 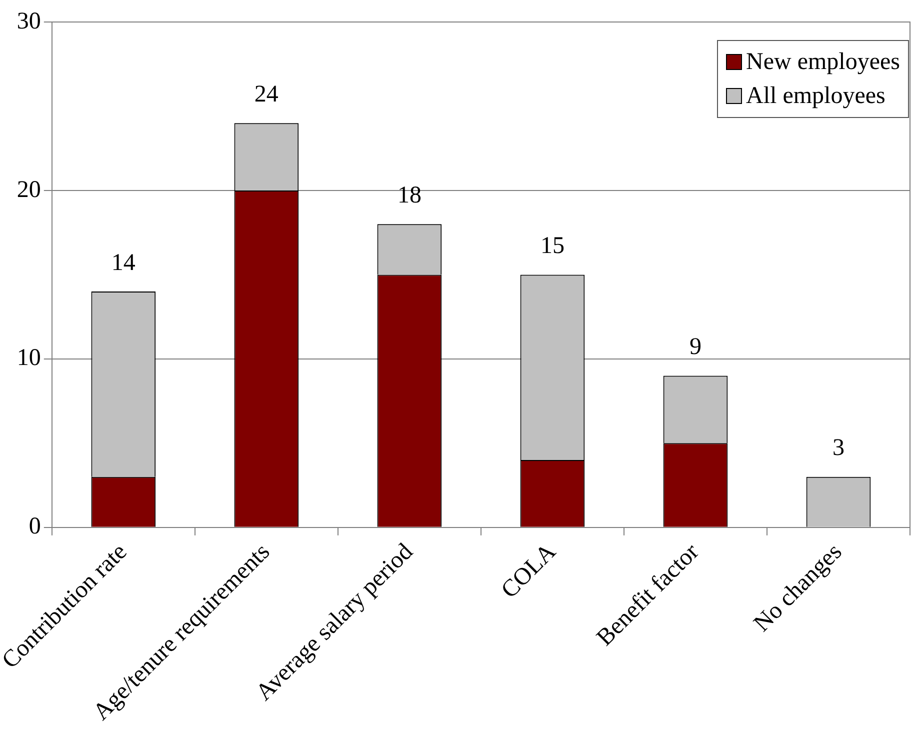 What do you see at coordinates (816, 96) in the screenshot?
I see `legend-label: All employees` at bounding box center [816, 96].